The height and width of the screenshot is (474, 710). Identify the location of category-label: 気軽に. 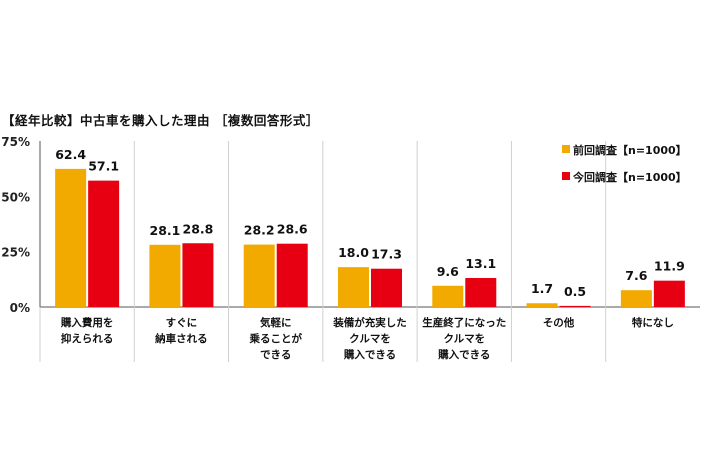
(275, 322).